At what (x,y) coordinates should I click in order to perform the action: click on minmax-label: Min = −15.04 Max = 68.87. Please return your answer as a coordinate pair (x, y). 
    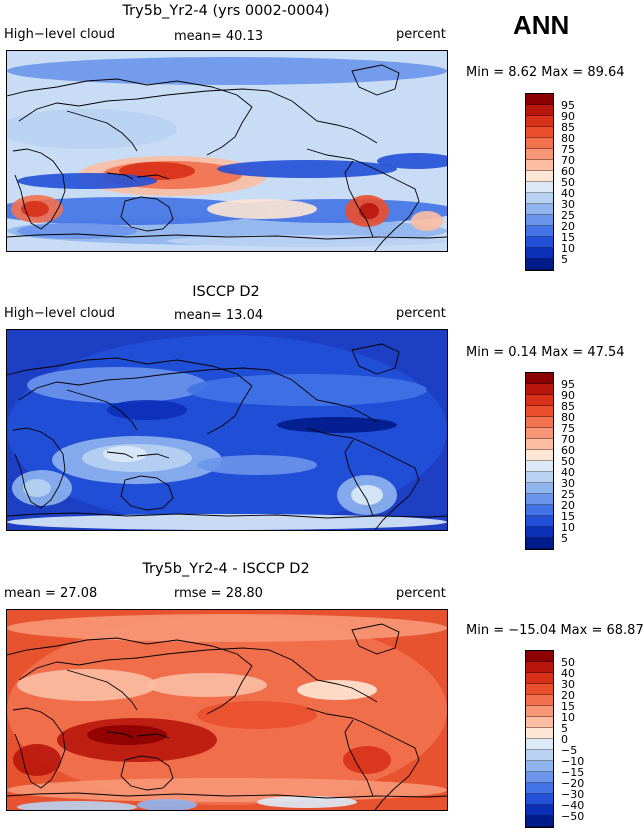
    Looking at the image, I should click on (555, 630).